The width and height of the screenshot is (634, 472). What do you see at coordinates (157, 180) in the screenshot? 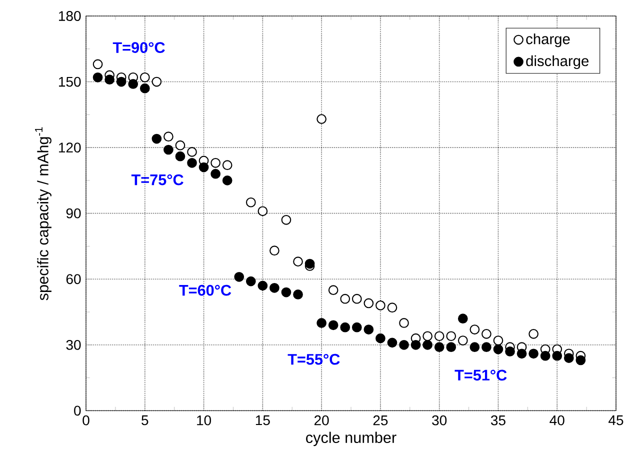
I see `annotation: T=75°C` at bounding box center [157, 180].